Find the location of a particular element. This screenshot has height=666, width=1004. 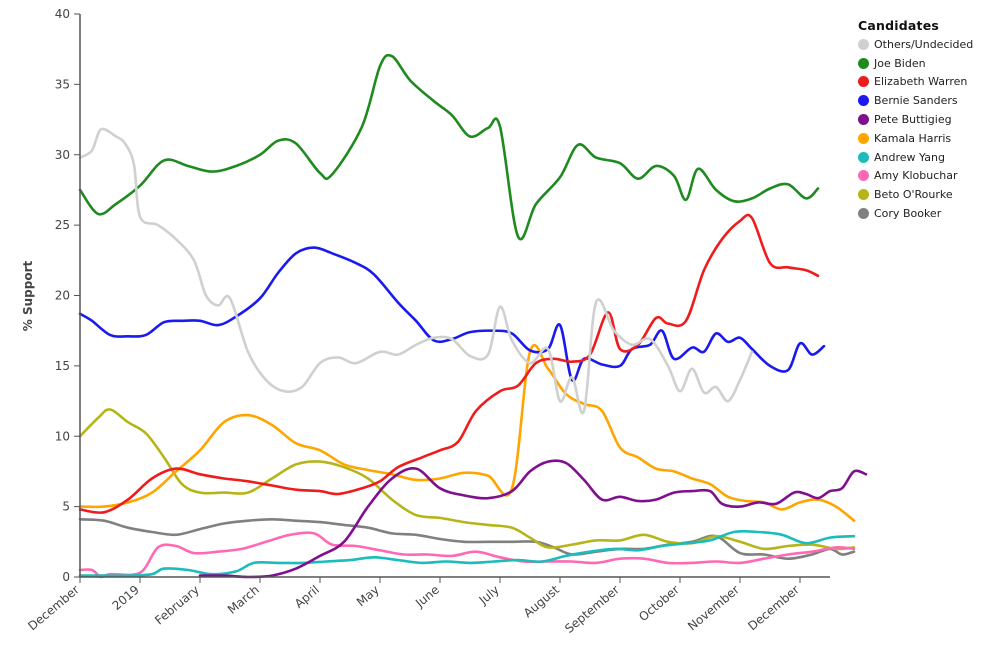

x-tick-label: September is located at coordinates (592, 609).